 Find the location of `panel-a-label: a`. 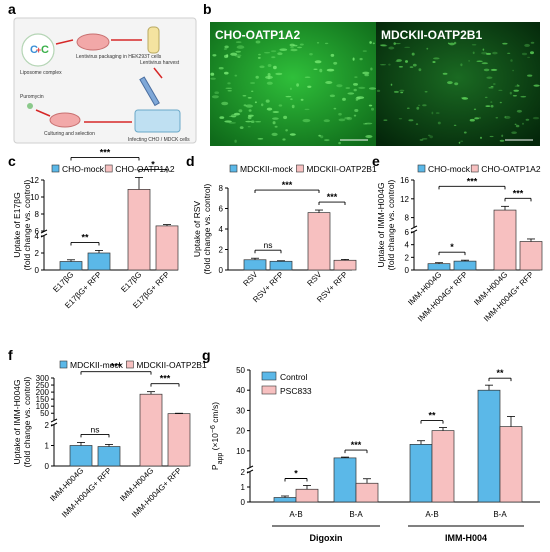

panel-a-label: a is located at coordinates (12, 9).